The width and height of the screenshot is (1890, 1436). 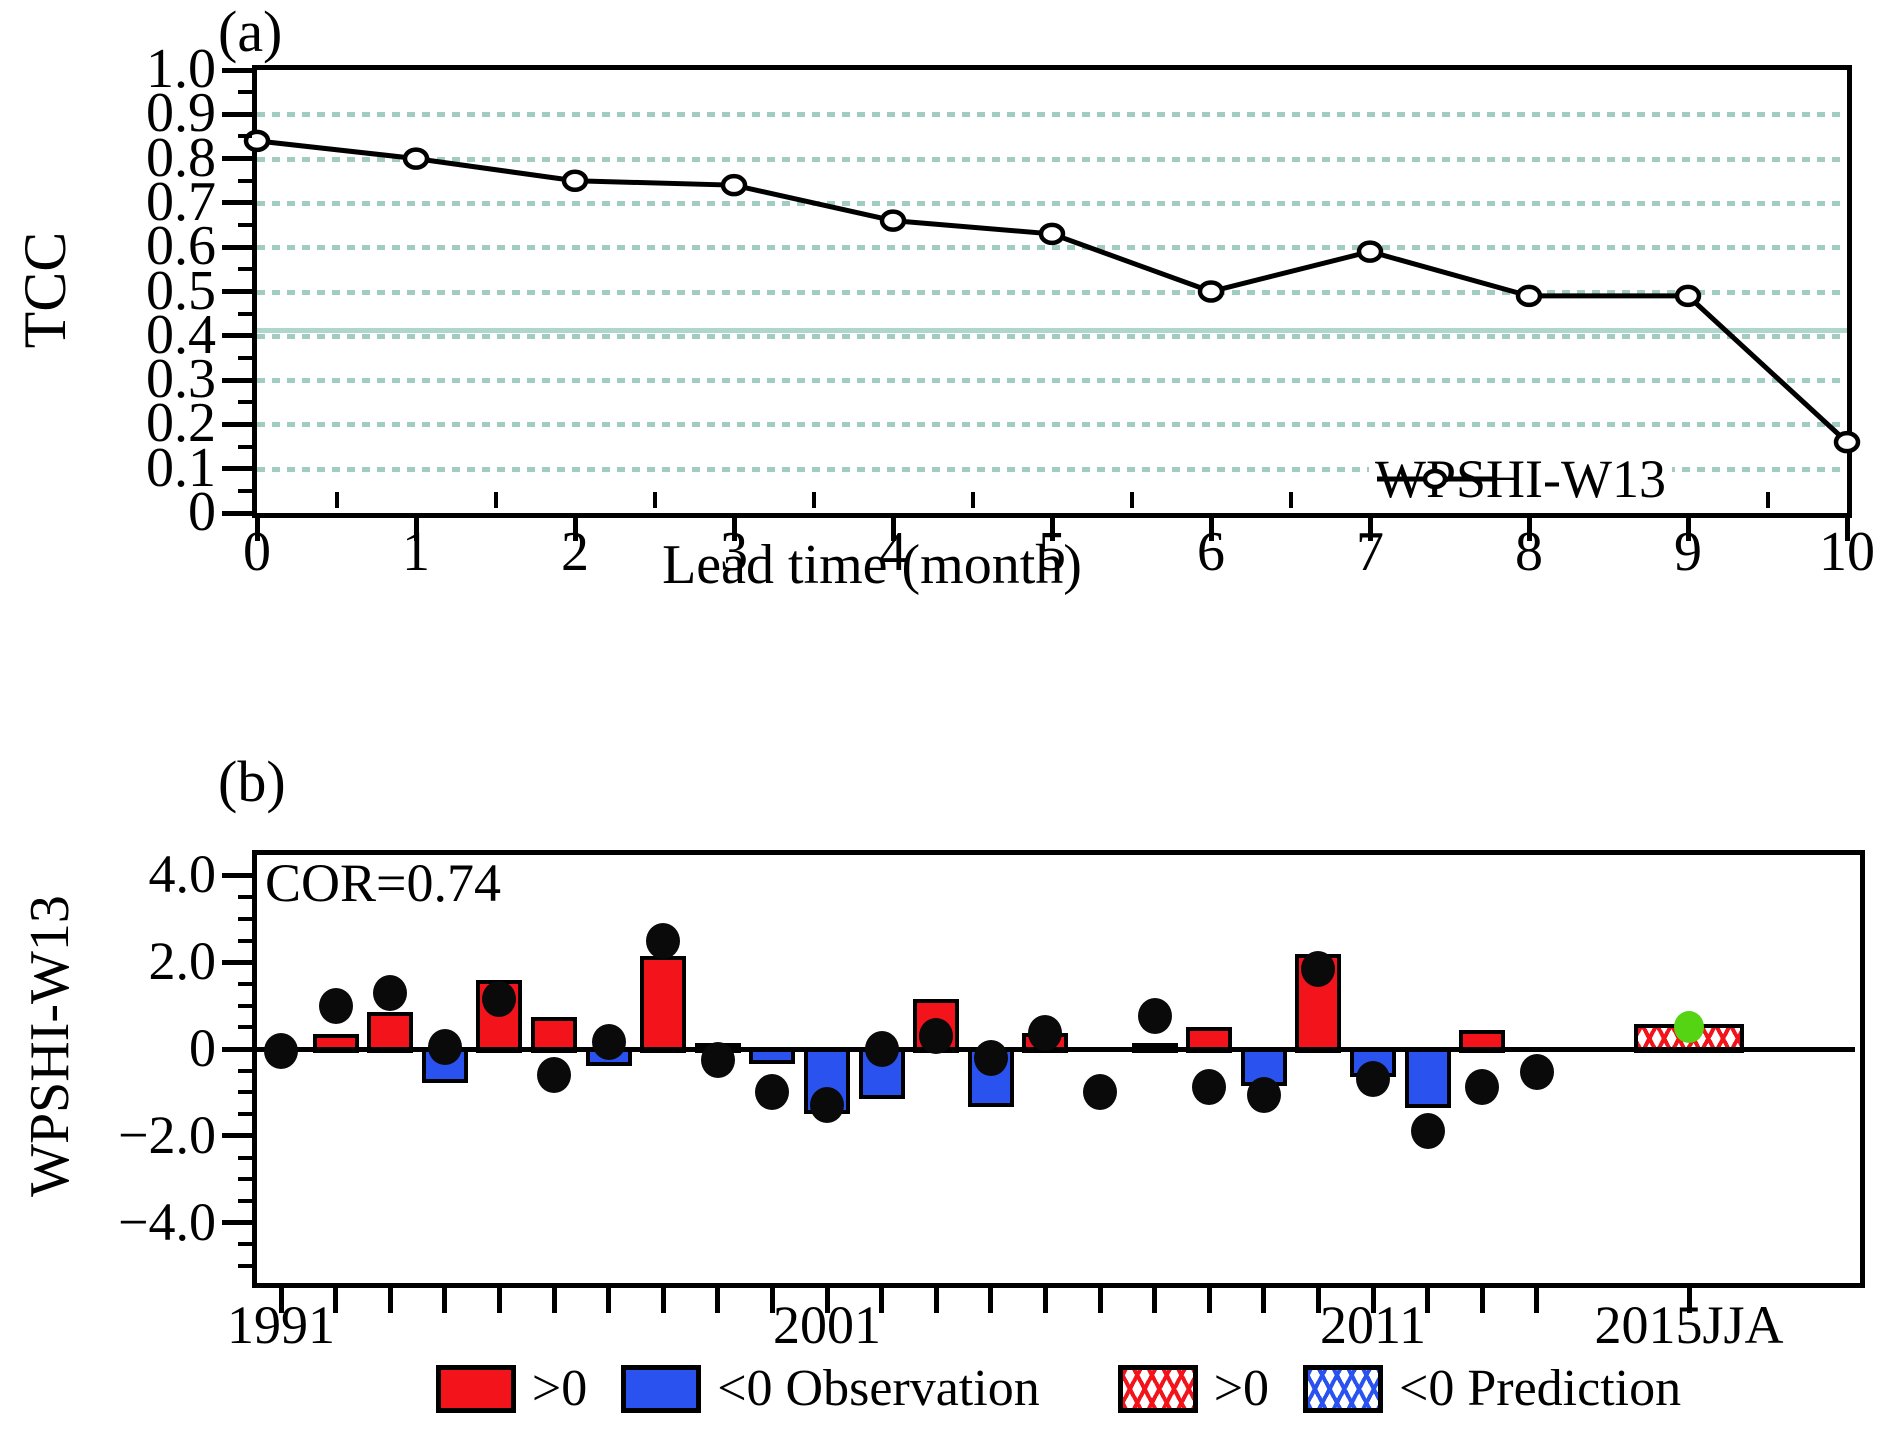 I want to click on gridline-0.9, so click(x=1052, y=115).